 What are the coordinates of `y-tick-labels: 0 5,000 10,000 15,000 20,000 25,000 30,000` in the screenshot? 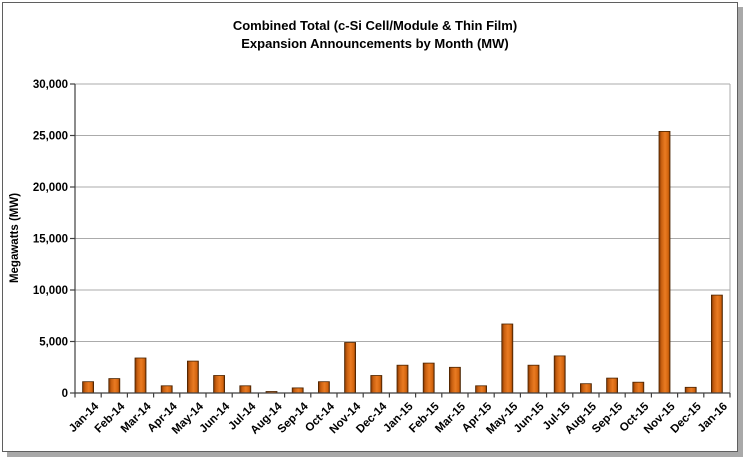 It's located at (50, 239).